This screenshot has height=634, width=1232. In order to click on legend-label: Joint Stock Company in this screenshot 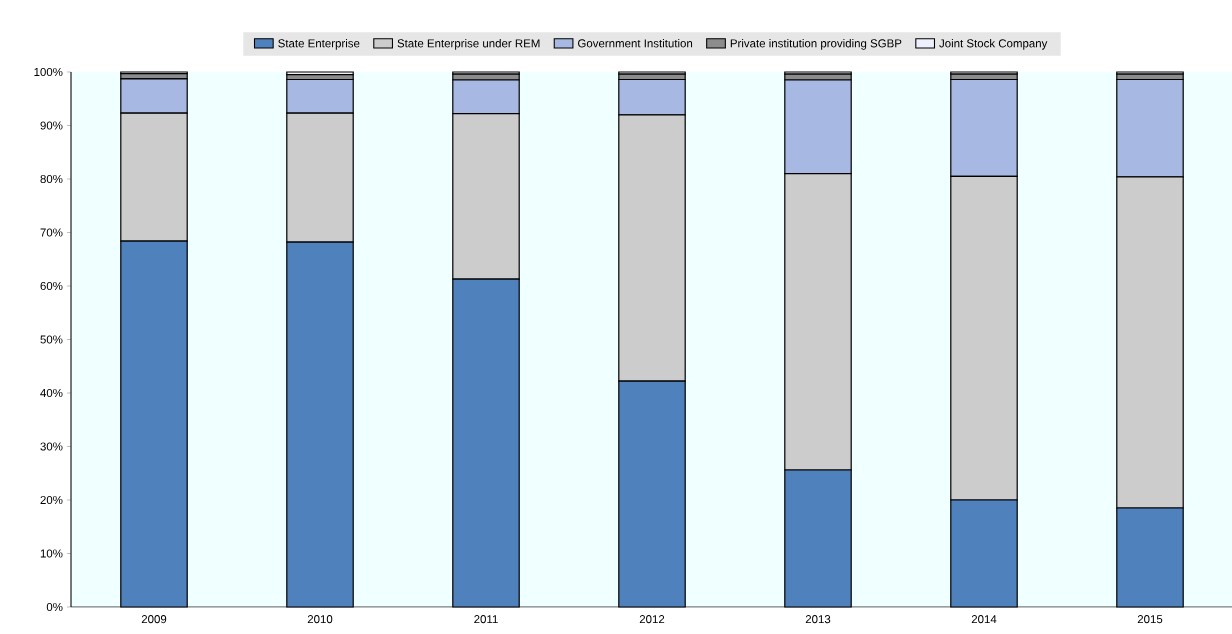, I will do `click(993, 44)`.